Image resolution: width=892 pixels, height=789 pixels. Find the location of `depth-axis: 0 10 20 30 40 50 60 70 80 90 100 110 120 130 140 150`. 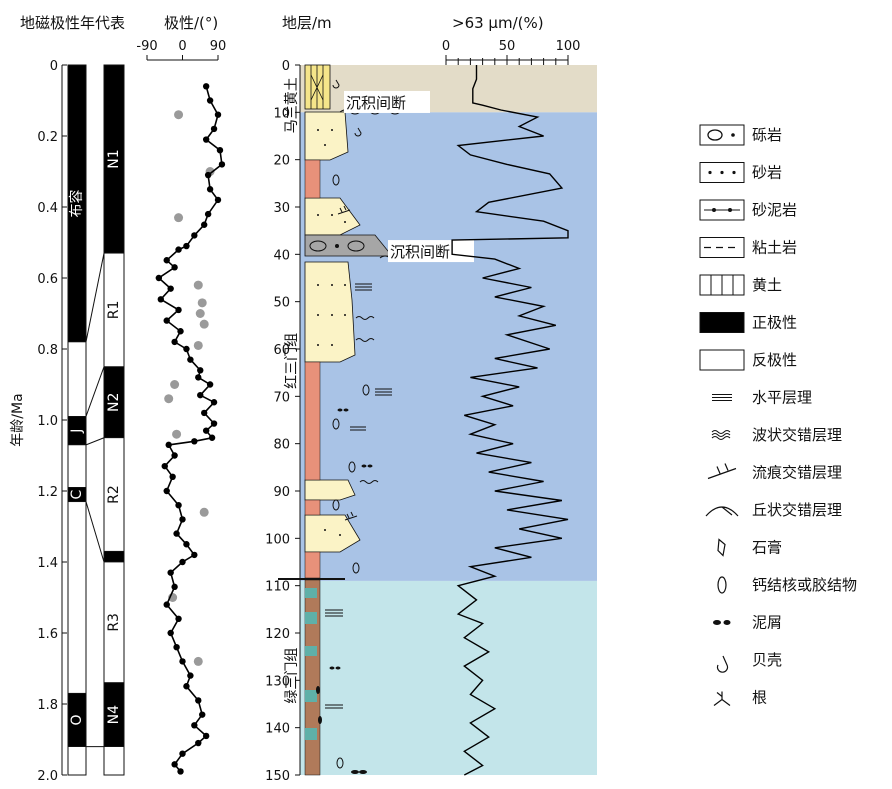

depth-axis: 0 10 20 30 40 50 60 70 80 90 100 110 120 130 140 150 is located at coordinates (283, 421).